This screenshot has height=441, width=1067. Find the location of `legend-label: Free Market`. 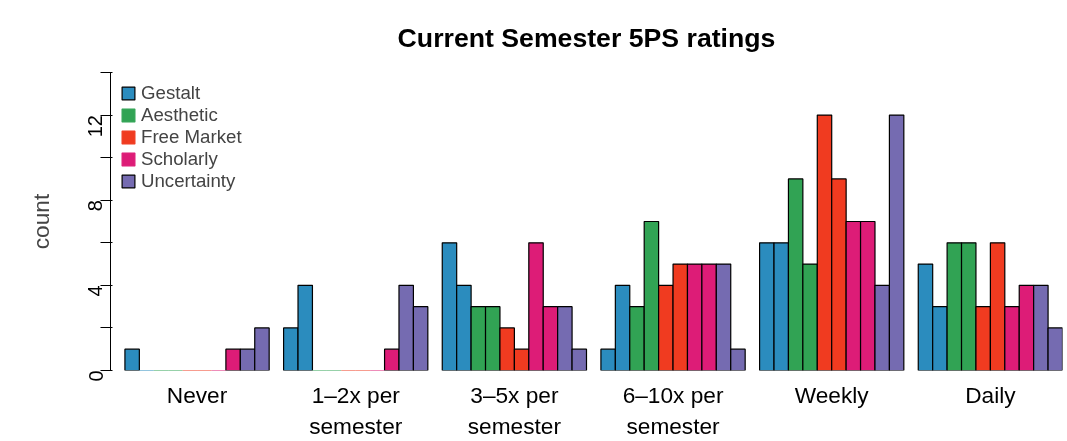

legend-label: Free Market is located at coordinates (191, 137).